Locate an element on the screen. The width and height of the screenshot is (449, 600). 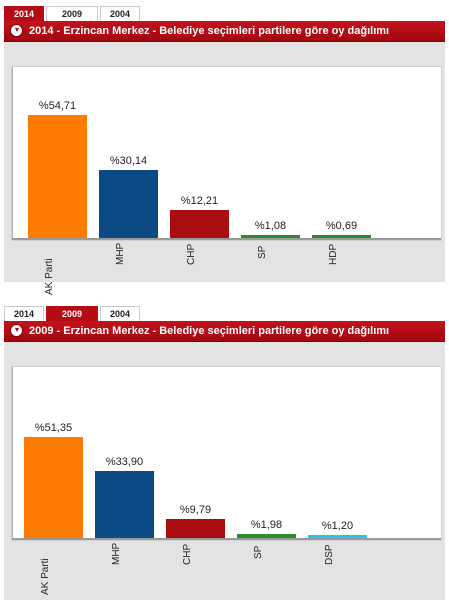
bar-value-label: %9,79 is located at coordinates (195, 510).